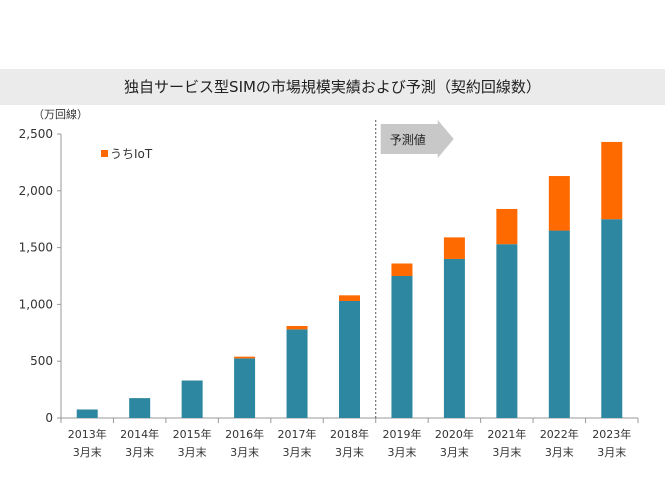  Describe the element at coordinates (36, 134) in the screenshot. I see `y-tick-label: 2,500` at that location.